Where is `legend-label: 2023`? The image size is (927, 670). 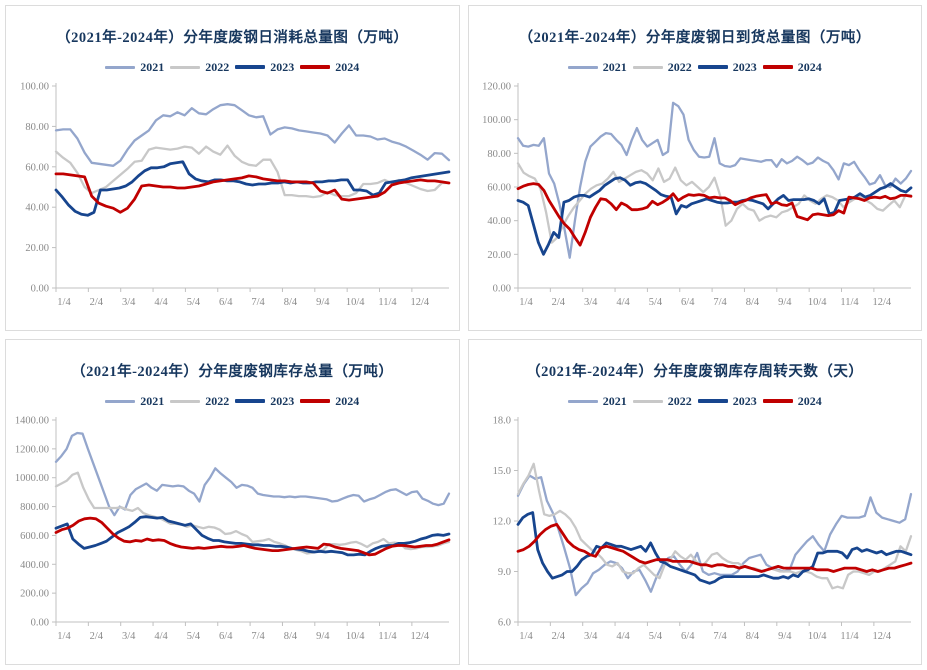
legend-label: 2023 is located at coordinates (744, 66).